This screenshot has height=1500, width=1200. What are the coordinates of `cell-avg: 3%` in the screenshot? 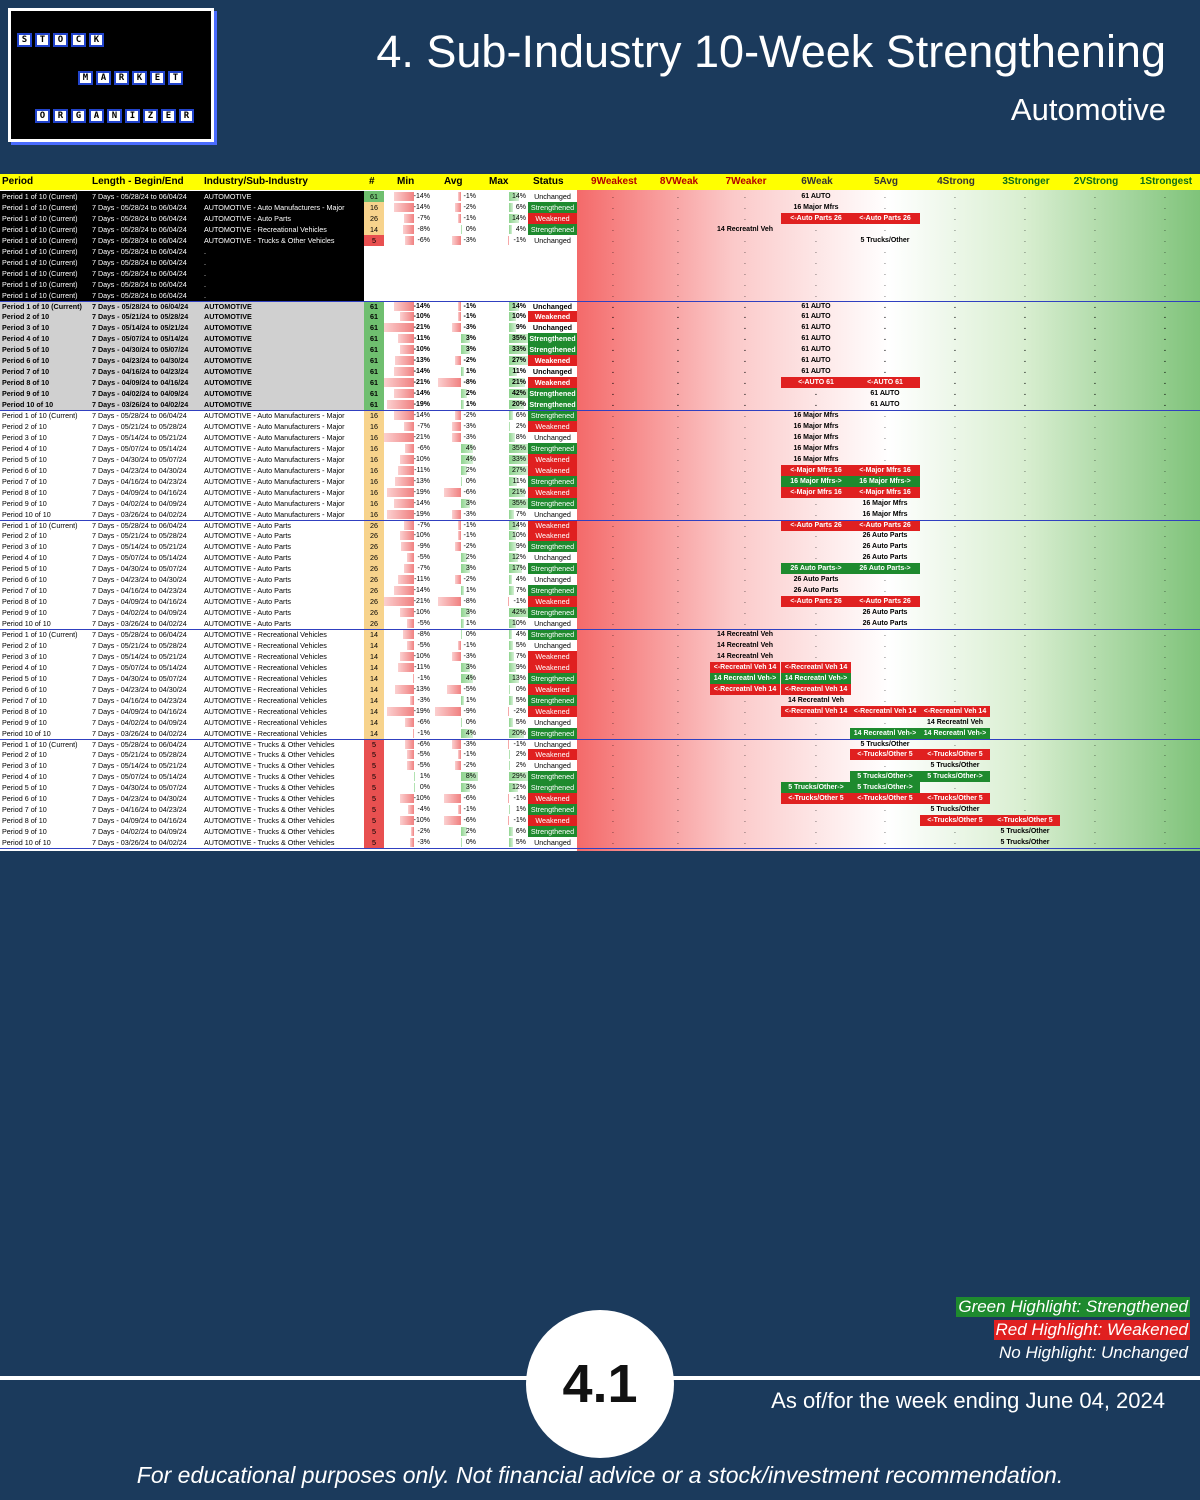 It's located at (455, 613).